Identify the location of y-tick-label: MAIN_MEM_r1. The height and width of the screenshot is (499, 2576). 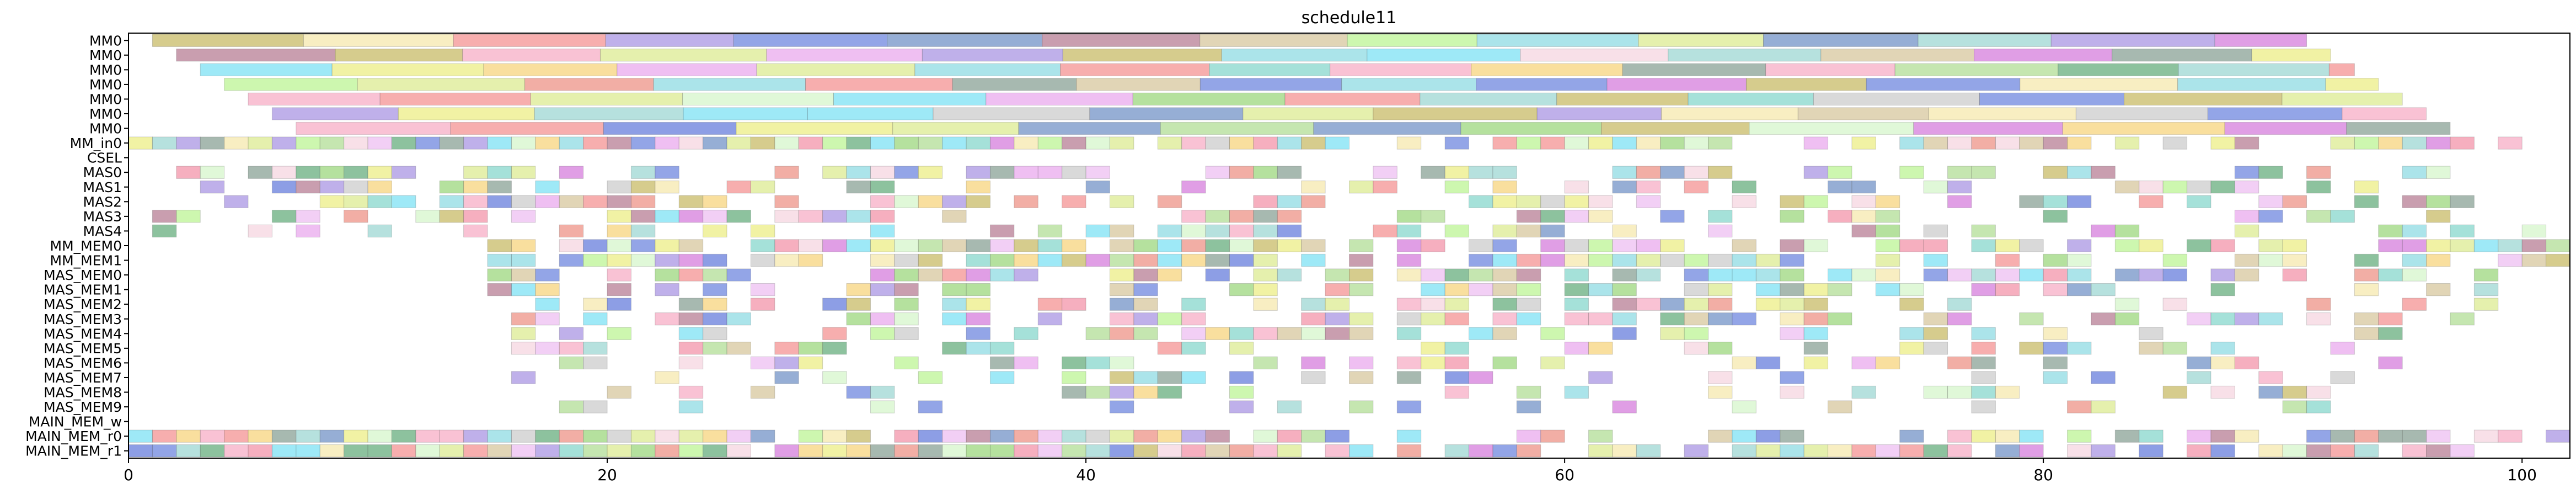
(73, 451).